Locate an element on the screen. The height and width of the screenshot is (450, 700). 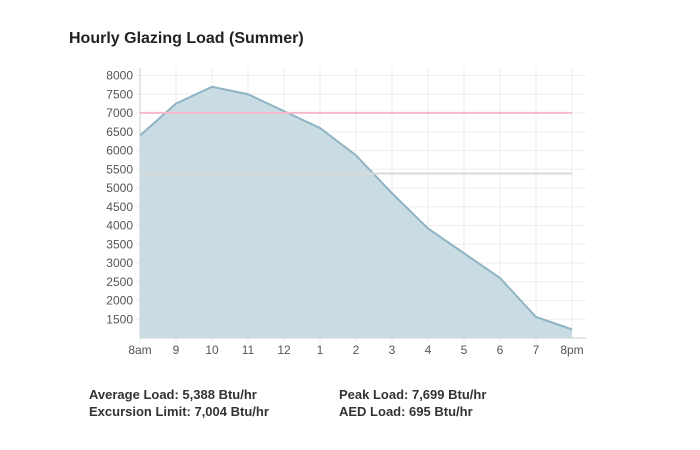
y-tick-label: 2500 is located at coordinates (119, 282).